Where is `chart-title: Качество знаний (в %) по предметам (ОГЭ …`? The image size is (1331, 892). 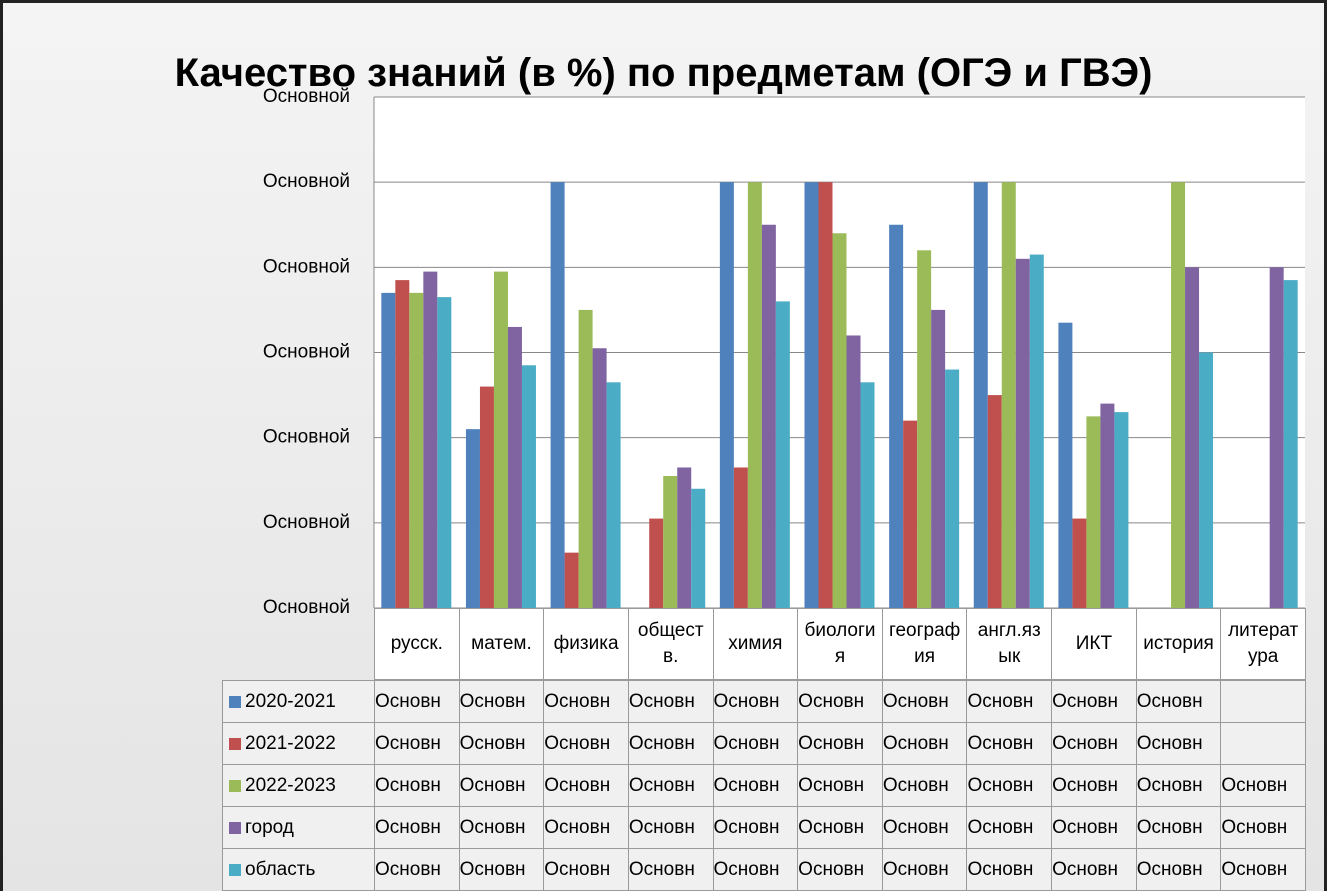
chart-title: Качество знаний (в %) по предметам (ОГЭ … is located at coordinates (663, 73).